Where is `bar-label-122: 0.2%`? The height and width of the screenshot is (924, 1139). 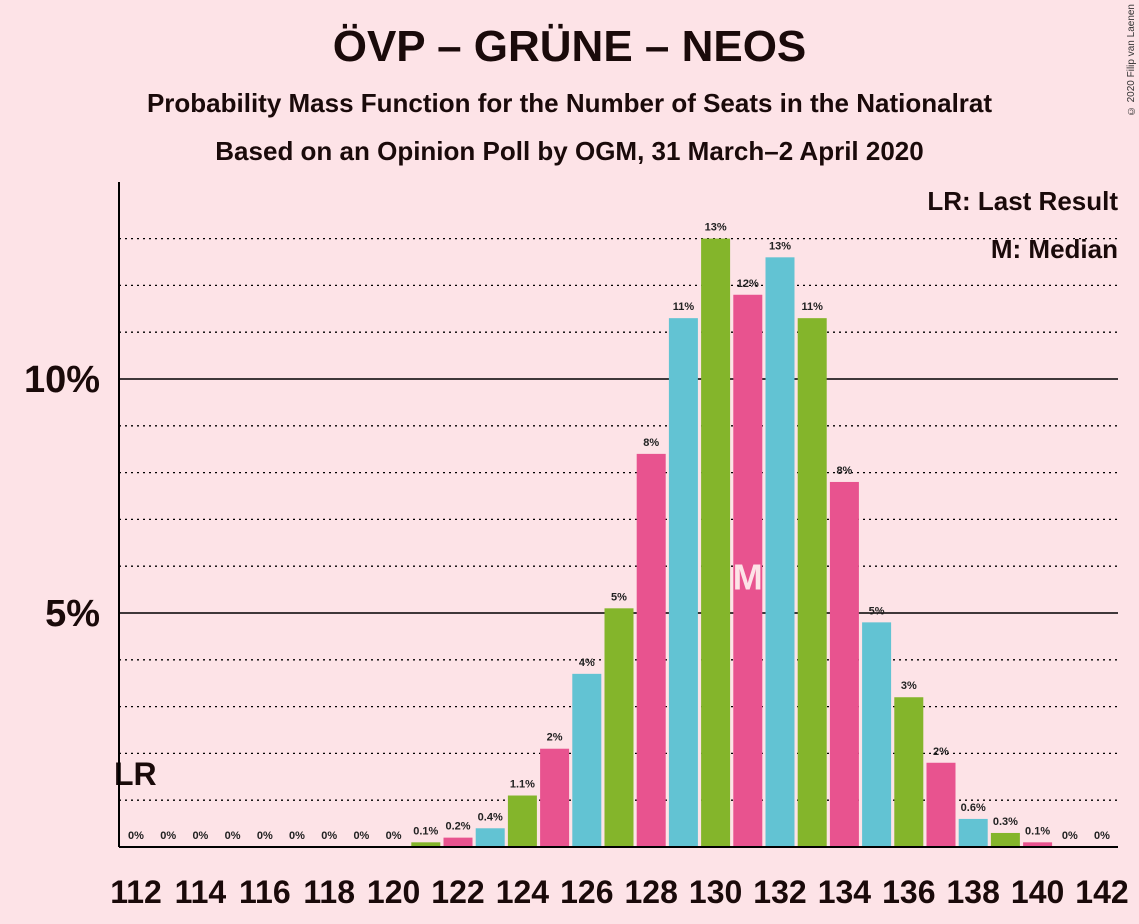
bar-label-122: 0.2% is located at coordinates (457, 827).